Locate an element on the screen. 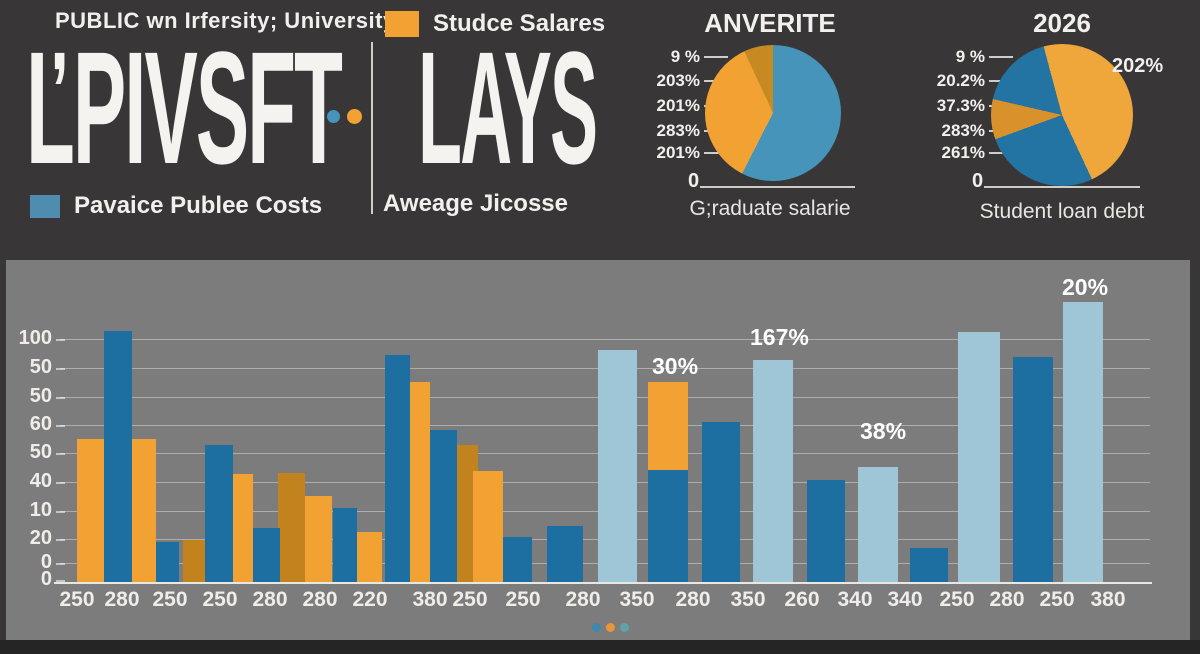 The image size is (1200, 654). pie1-chart is located at coordinates (773, 113).